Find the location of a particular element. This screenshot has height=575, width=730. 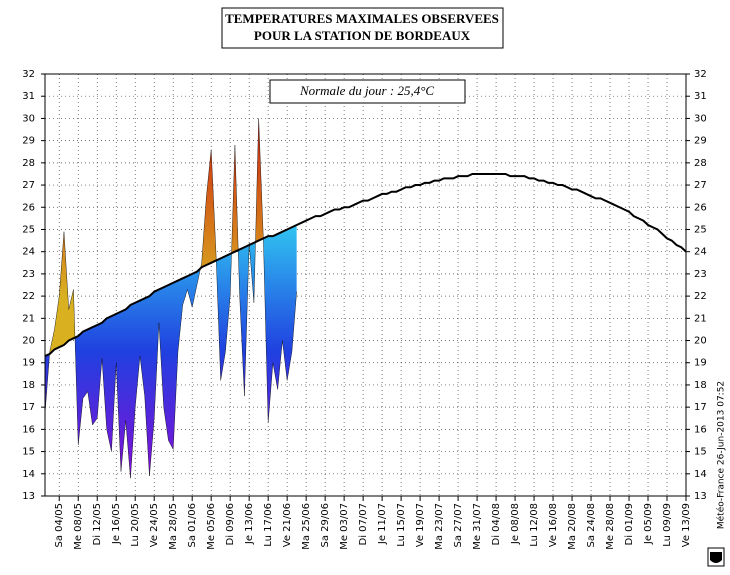

y2-tick-label: 22 is located at coordinates (700, 296).